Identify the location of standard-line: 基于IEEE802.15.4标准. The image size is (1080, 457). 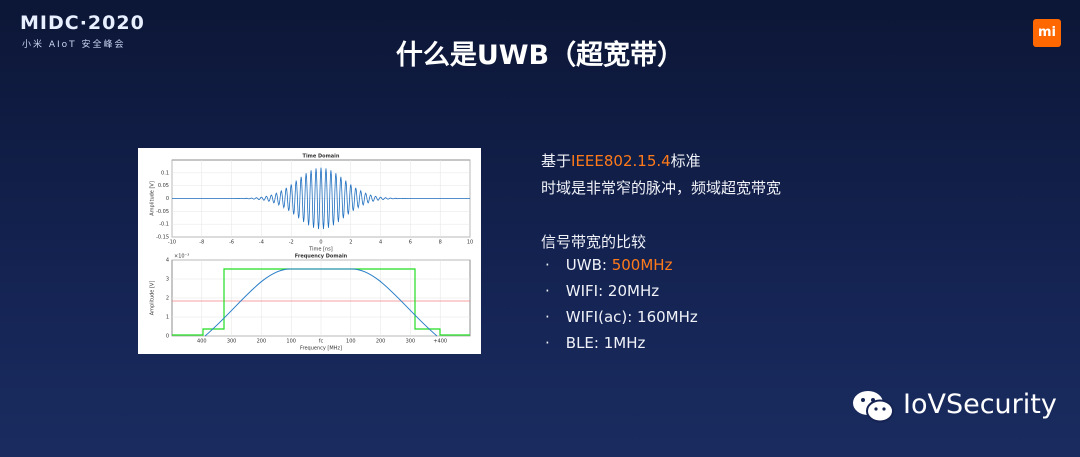
(621, 160).